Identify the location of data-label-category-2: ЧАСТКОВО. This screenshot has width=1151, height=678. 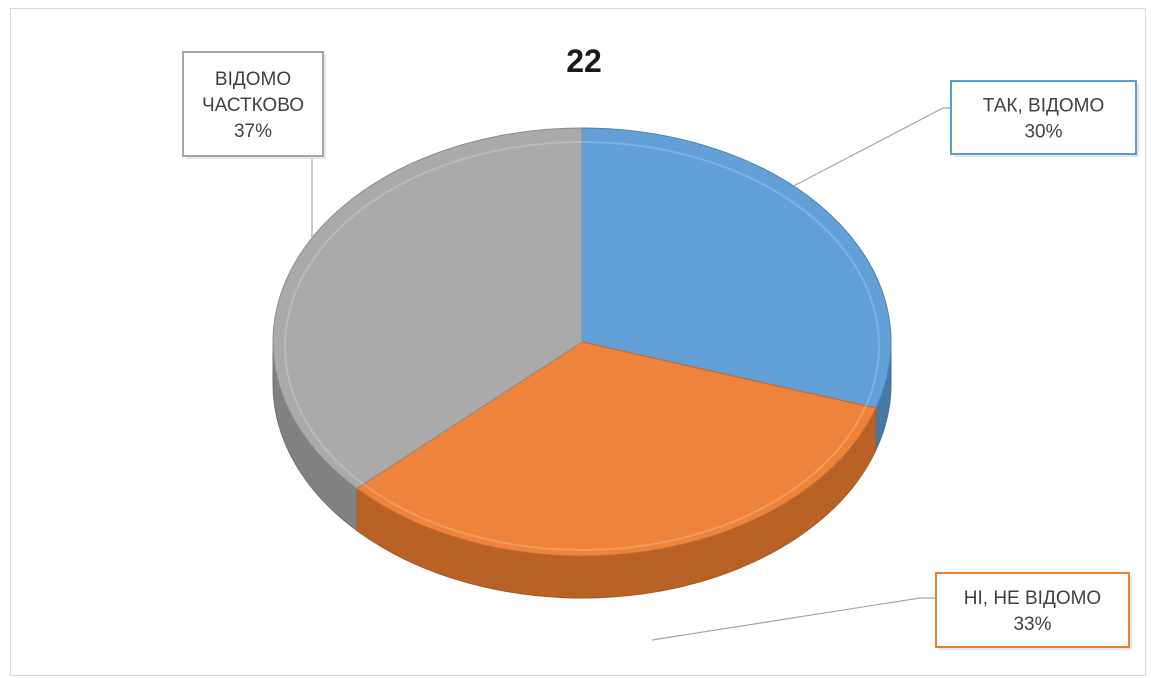
(253, 105).